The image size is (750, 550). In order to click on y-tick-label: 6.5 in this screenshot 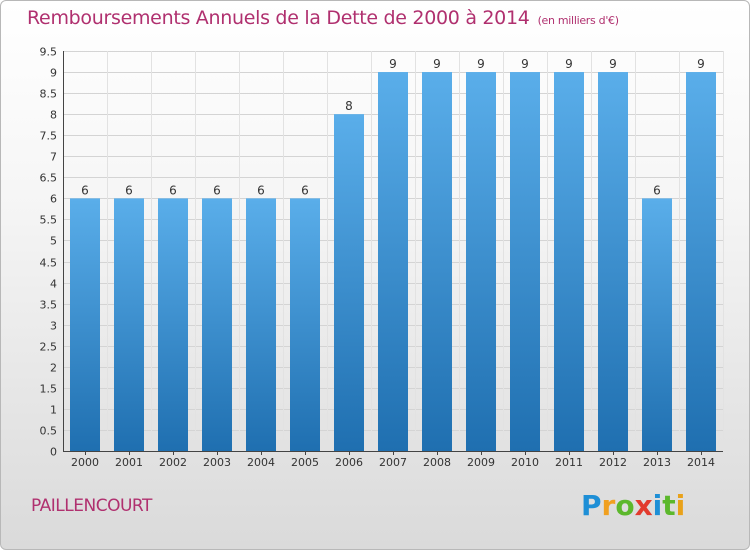, I will do `click(49, 178)`.